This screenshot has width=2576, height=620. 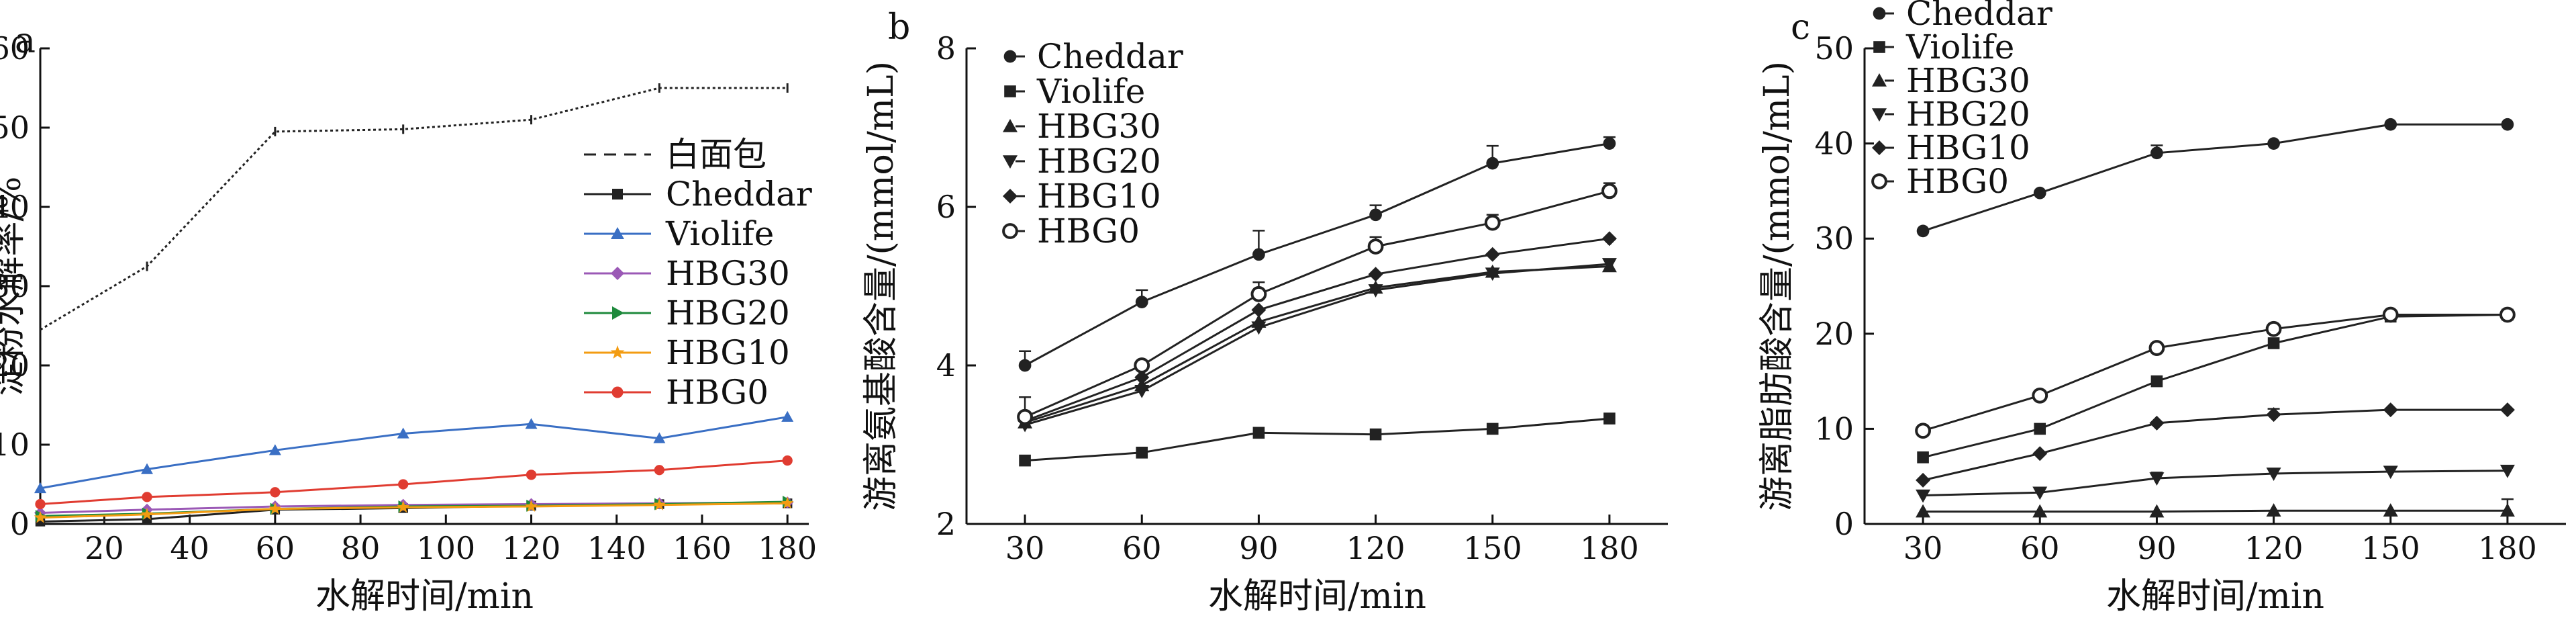 What do you see at coordinates (20, 524) in the screenshot?
I see `y-tick-label: 0` at bounding box center [20, 524].